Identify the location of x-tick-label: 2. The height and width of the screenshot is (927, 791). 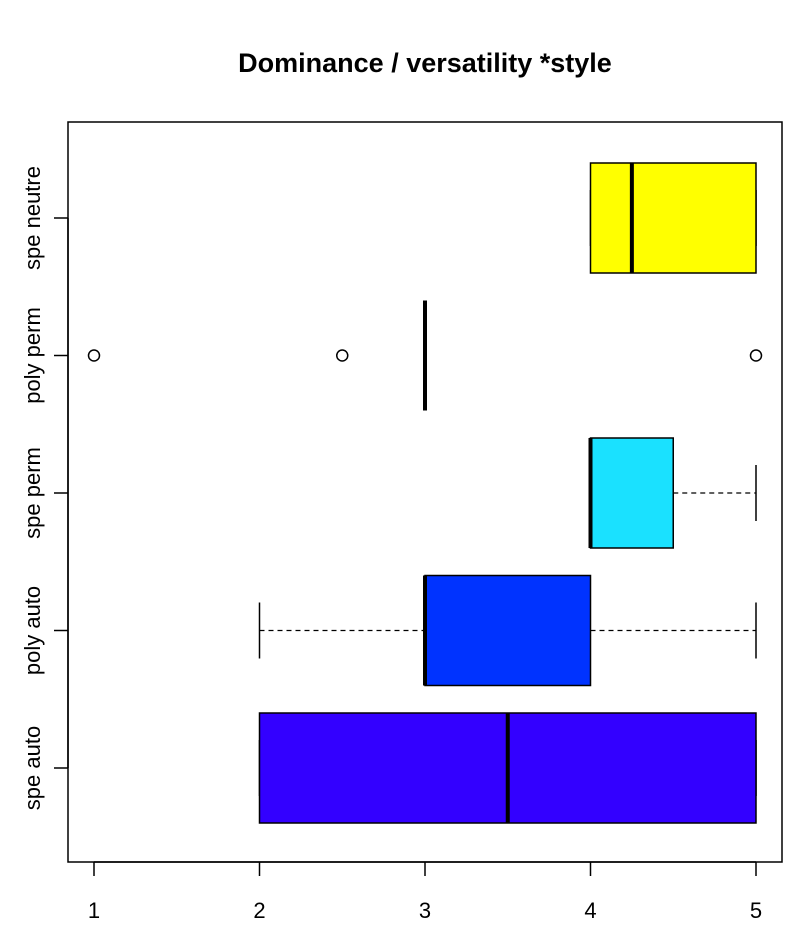
(259, 910).